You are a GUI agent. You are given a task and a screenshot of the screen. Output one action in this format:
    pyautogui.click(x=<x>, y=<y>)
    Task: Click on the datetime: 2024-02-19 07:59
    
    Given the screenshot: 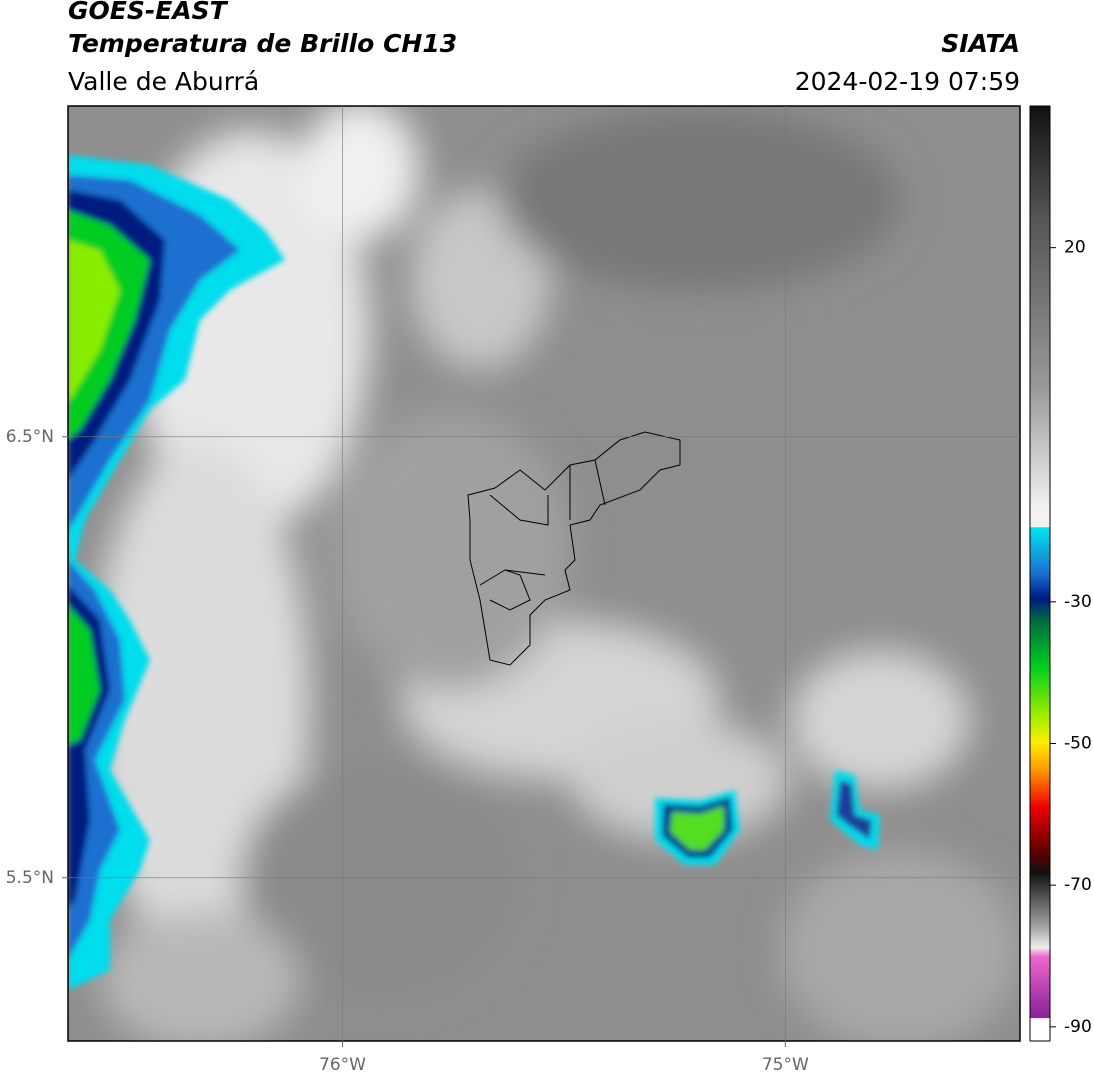 What is the action you would take?
    pyautogui.click(x=907, y=81)
    